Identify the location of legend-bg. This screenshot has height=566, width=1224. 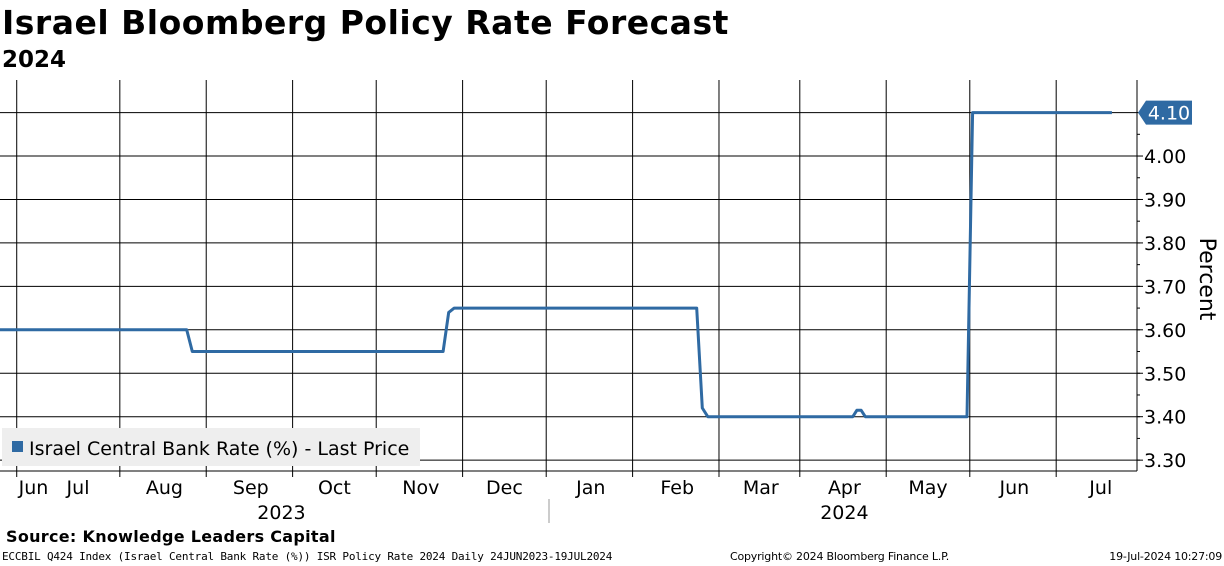
(211, 447).